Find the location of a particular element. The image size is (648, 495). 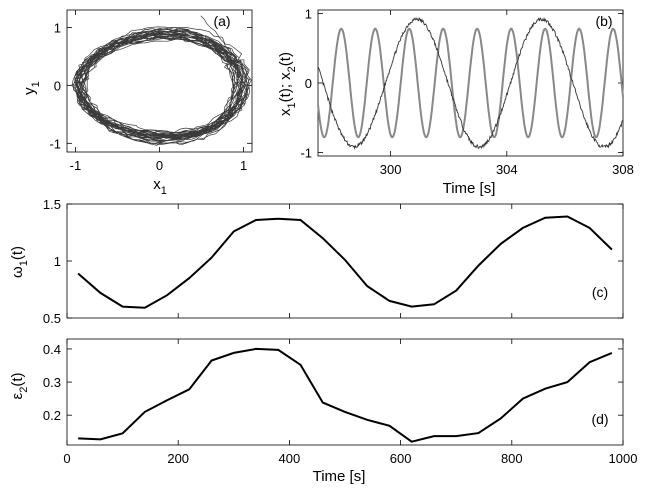

x-tick-label: 304 is located at coordinates (507, 169).